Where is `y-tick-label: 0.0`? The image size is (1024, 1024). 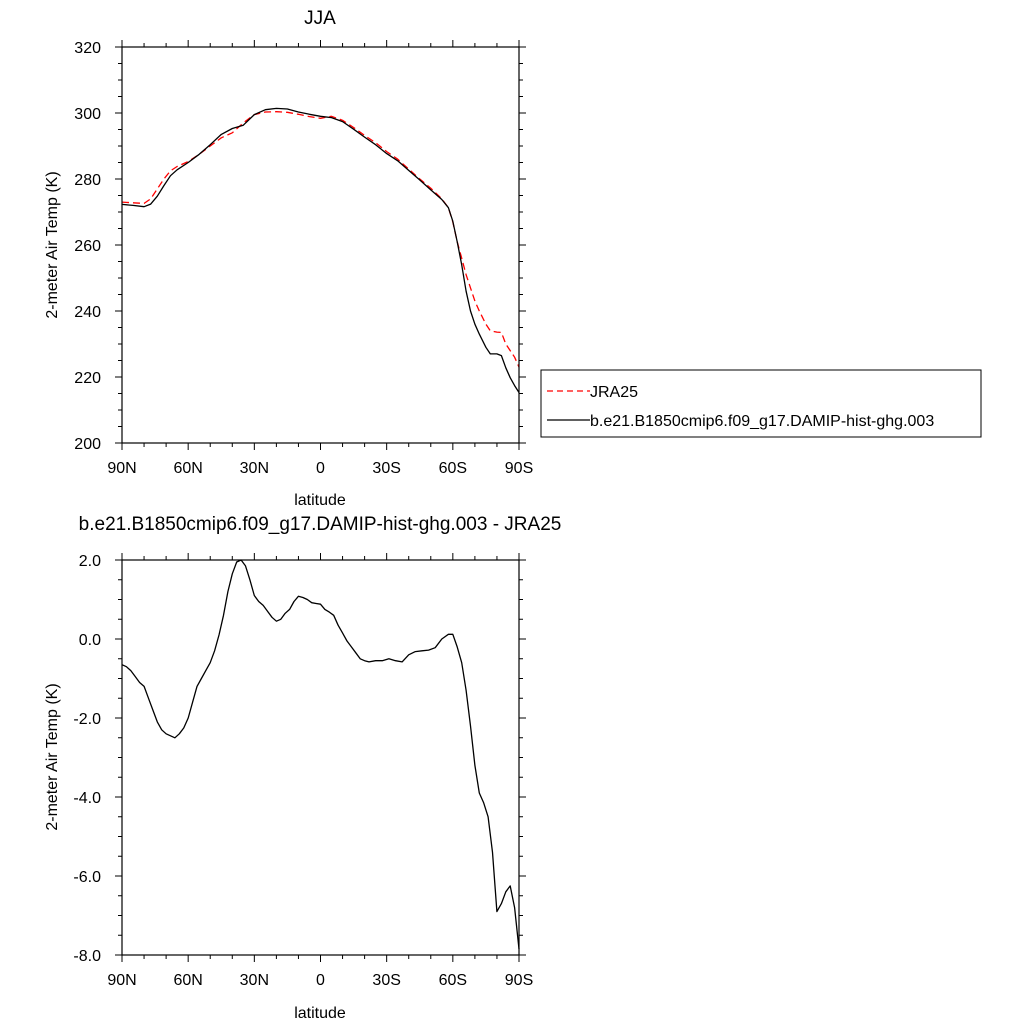 y-tick-label: 0.0 is located at coordinates (90, 640).